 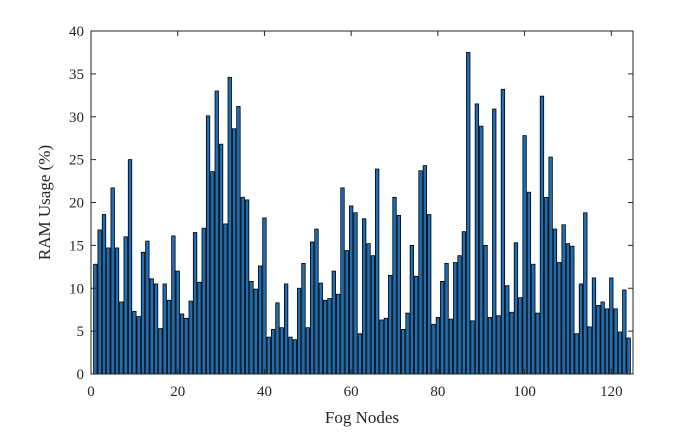 What do you see at coordinates (76, 161) in the screenshot?
I see `y-tick-label-25: 25` at bounding box center [76, 161].